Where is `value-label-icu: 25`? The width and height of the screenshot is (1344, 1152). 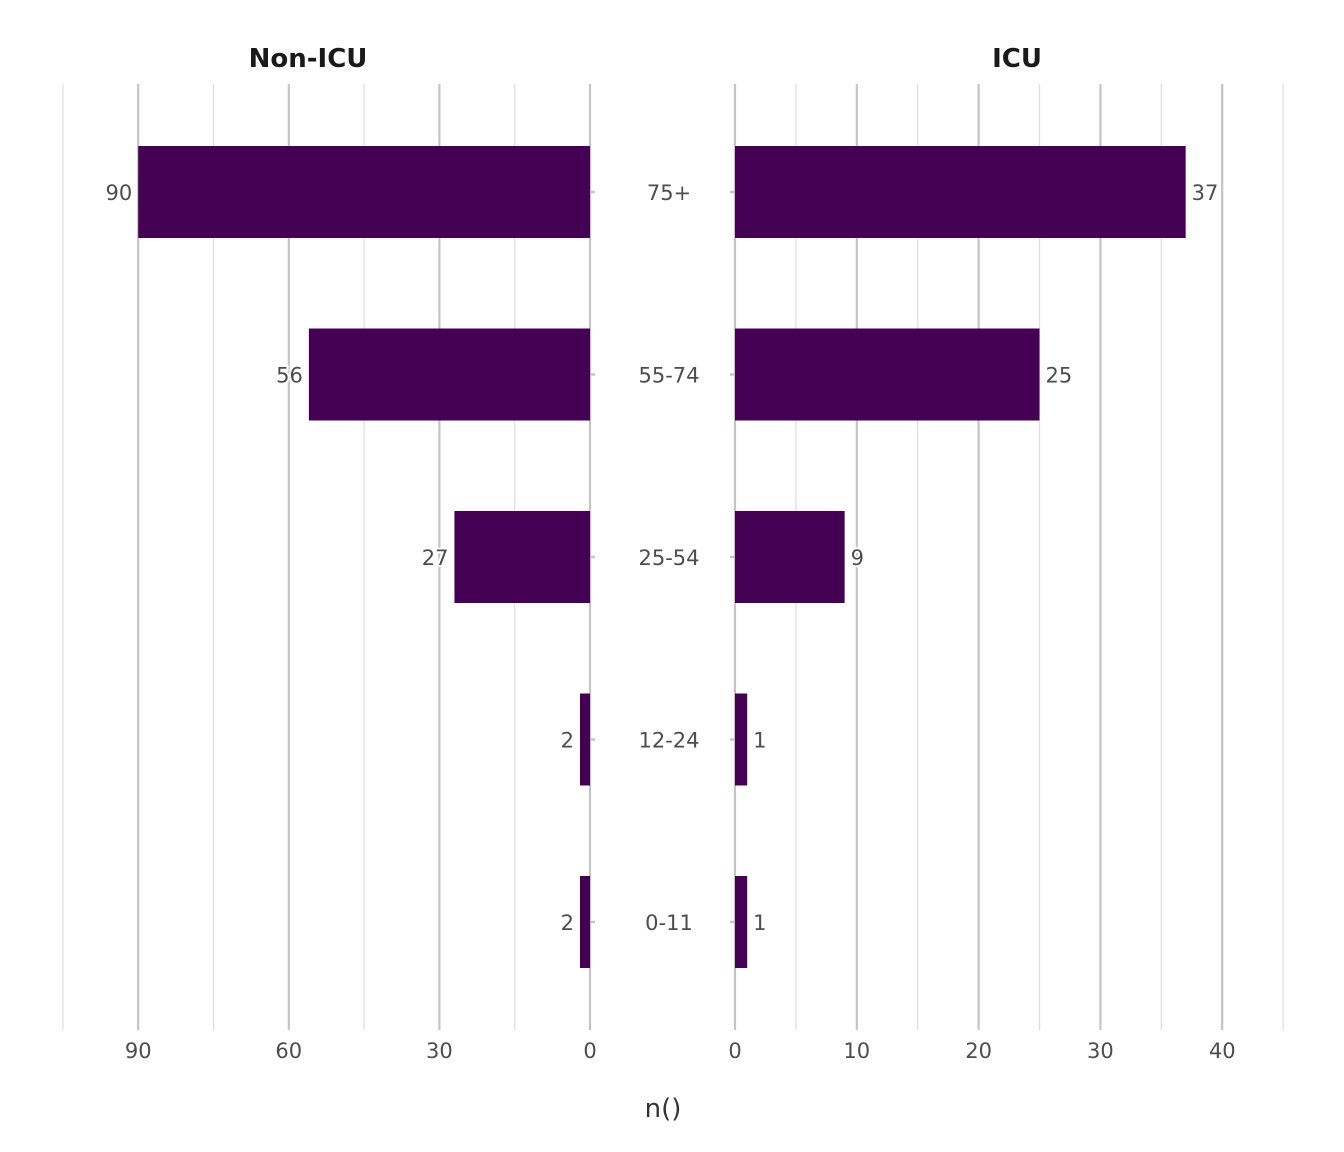 value-label-icu: 25 is located at coordinates (1059, 376).